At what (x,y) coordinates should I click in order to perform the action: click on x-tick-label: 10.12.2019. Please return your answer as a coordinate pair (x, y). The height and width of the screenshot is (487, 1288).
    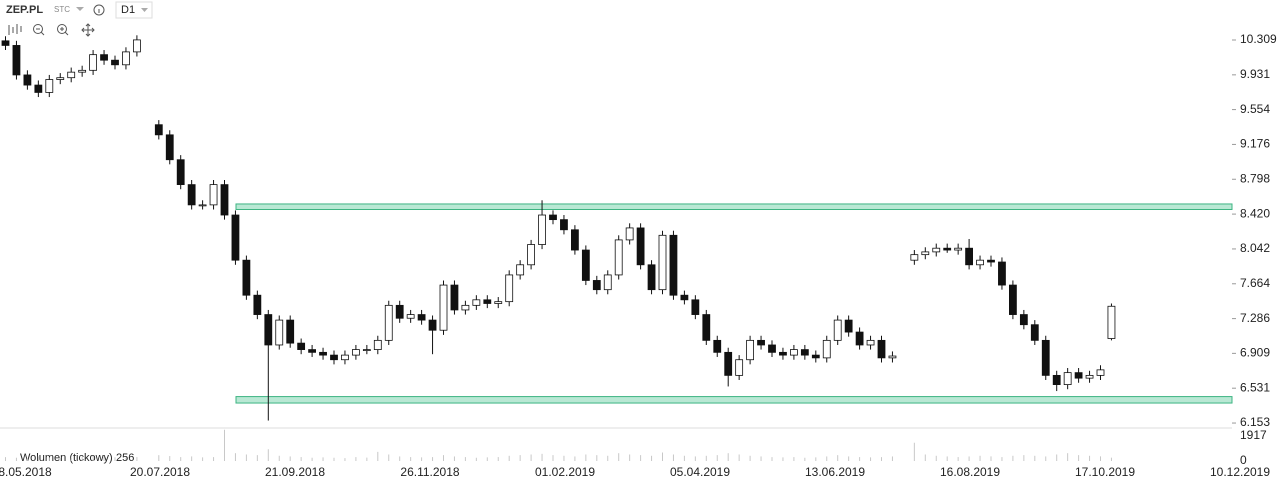
    Looking at the image, I should click on (1240, 472).